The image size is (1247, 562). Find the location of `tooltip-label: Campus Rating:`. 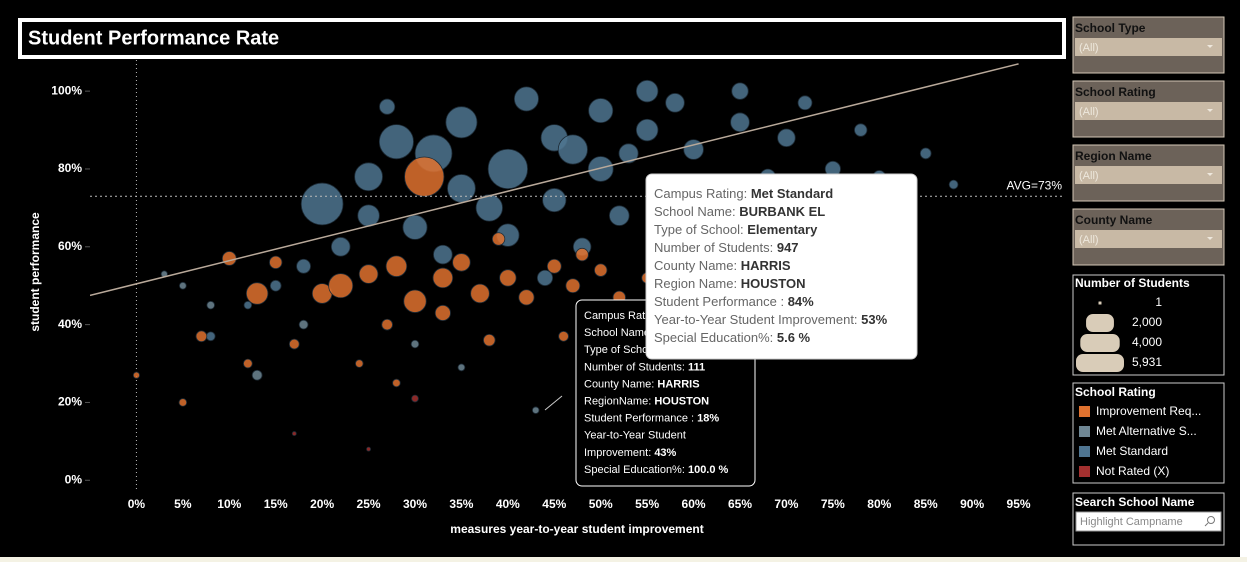

tooltip-label: Campus Rating: is located at coordinates (702, 193).